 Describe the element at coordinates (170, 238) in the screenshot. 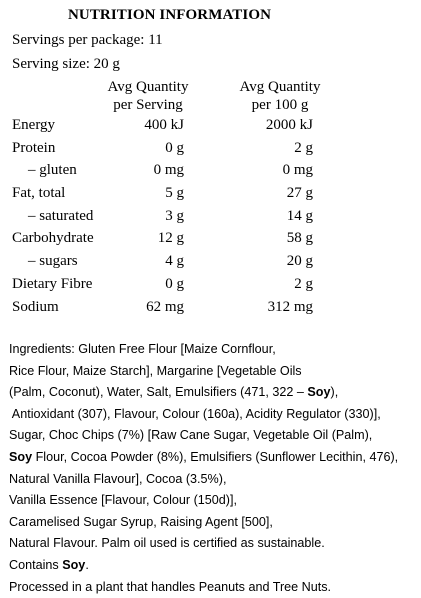

I see `value-per-serving: 12 g` at that location.